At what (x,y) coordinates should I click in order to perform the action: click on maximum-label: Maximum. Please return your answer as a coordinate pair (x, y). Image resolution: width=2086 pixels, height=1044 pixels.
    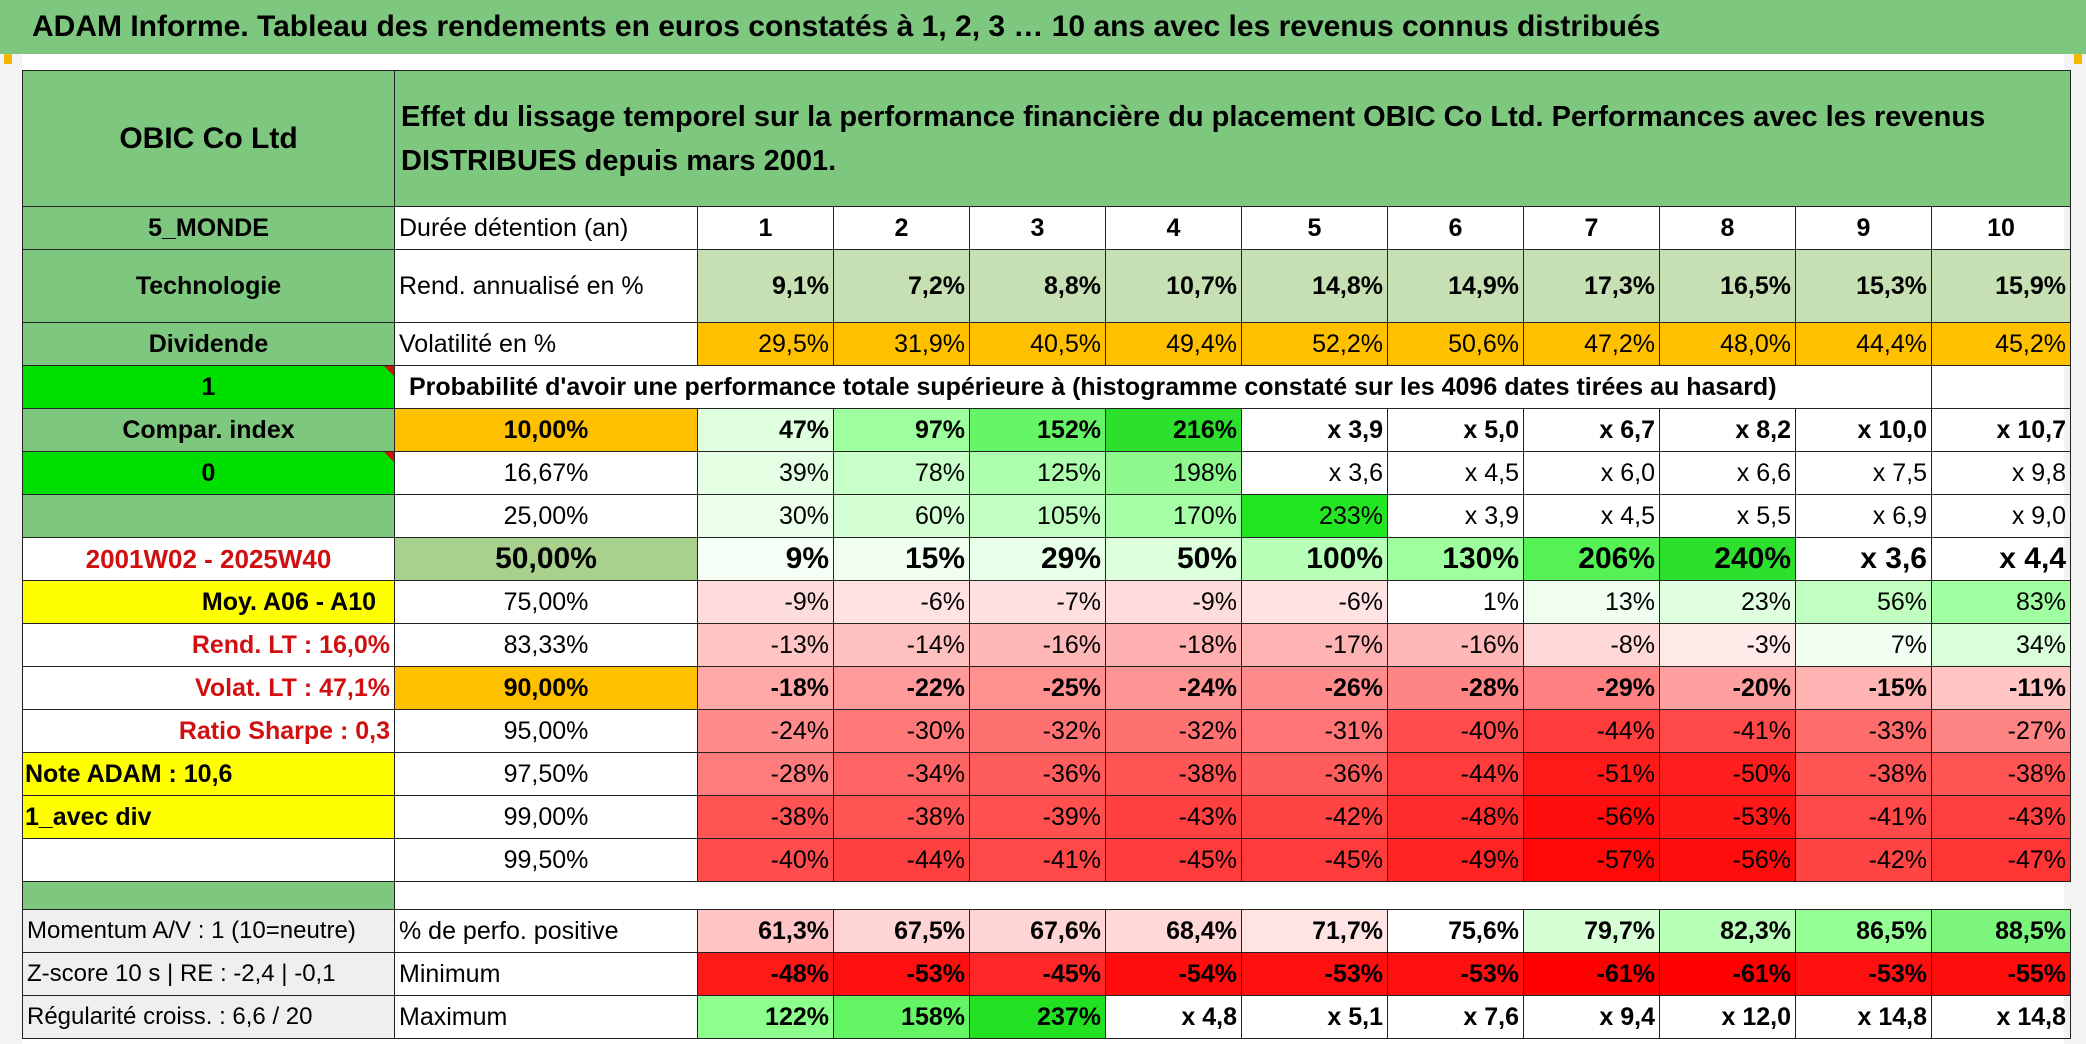
    Looking at the image, I should click on (546, 1017).